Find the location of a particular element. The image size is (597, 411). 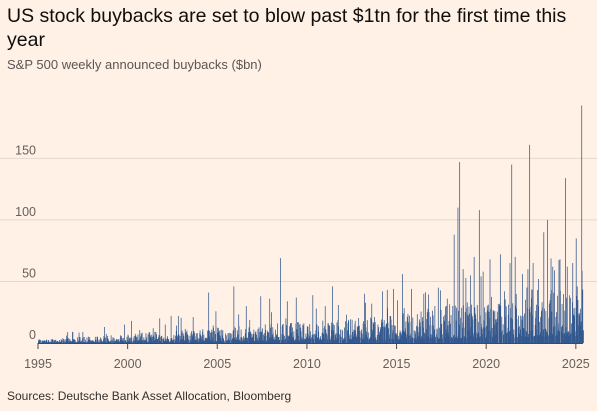

y-tick-label-50: 50 is located at coordinates (29, 273).